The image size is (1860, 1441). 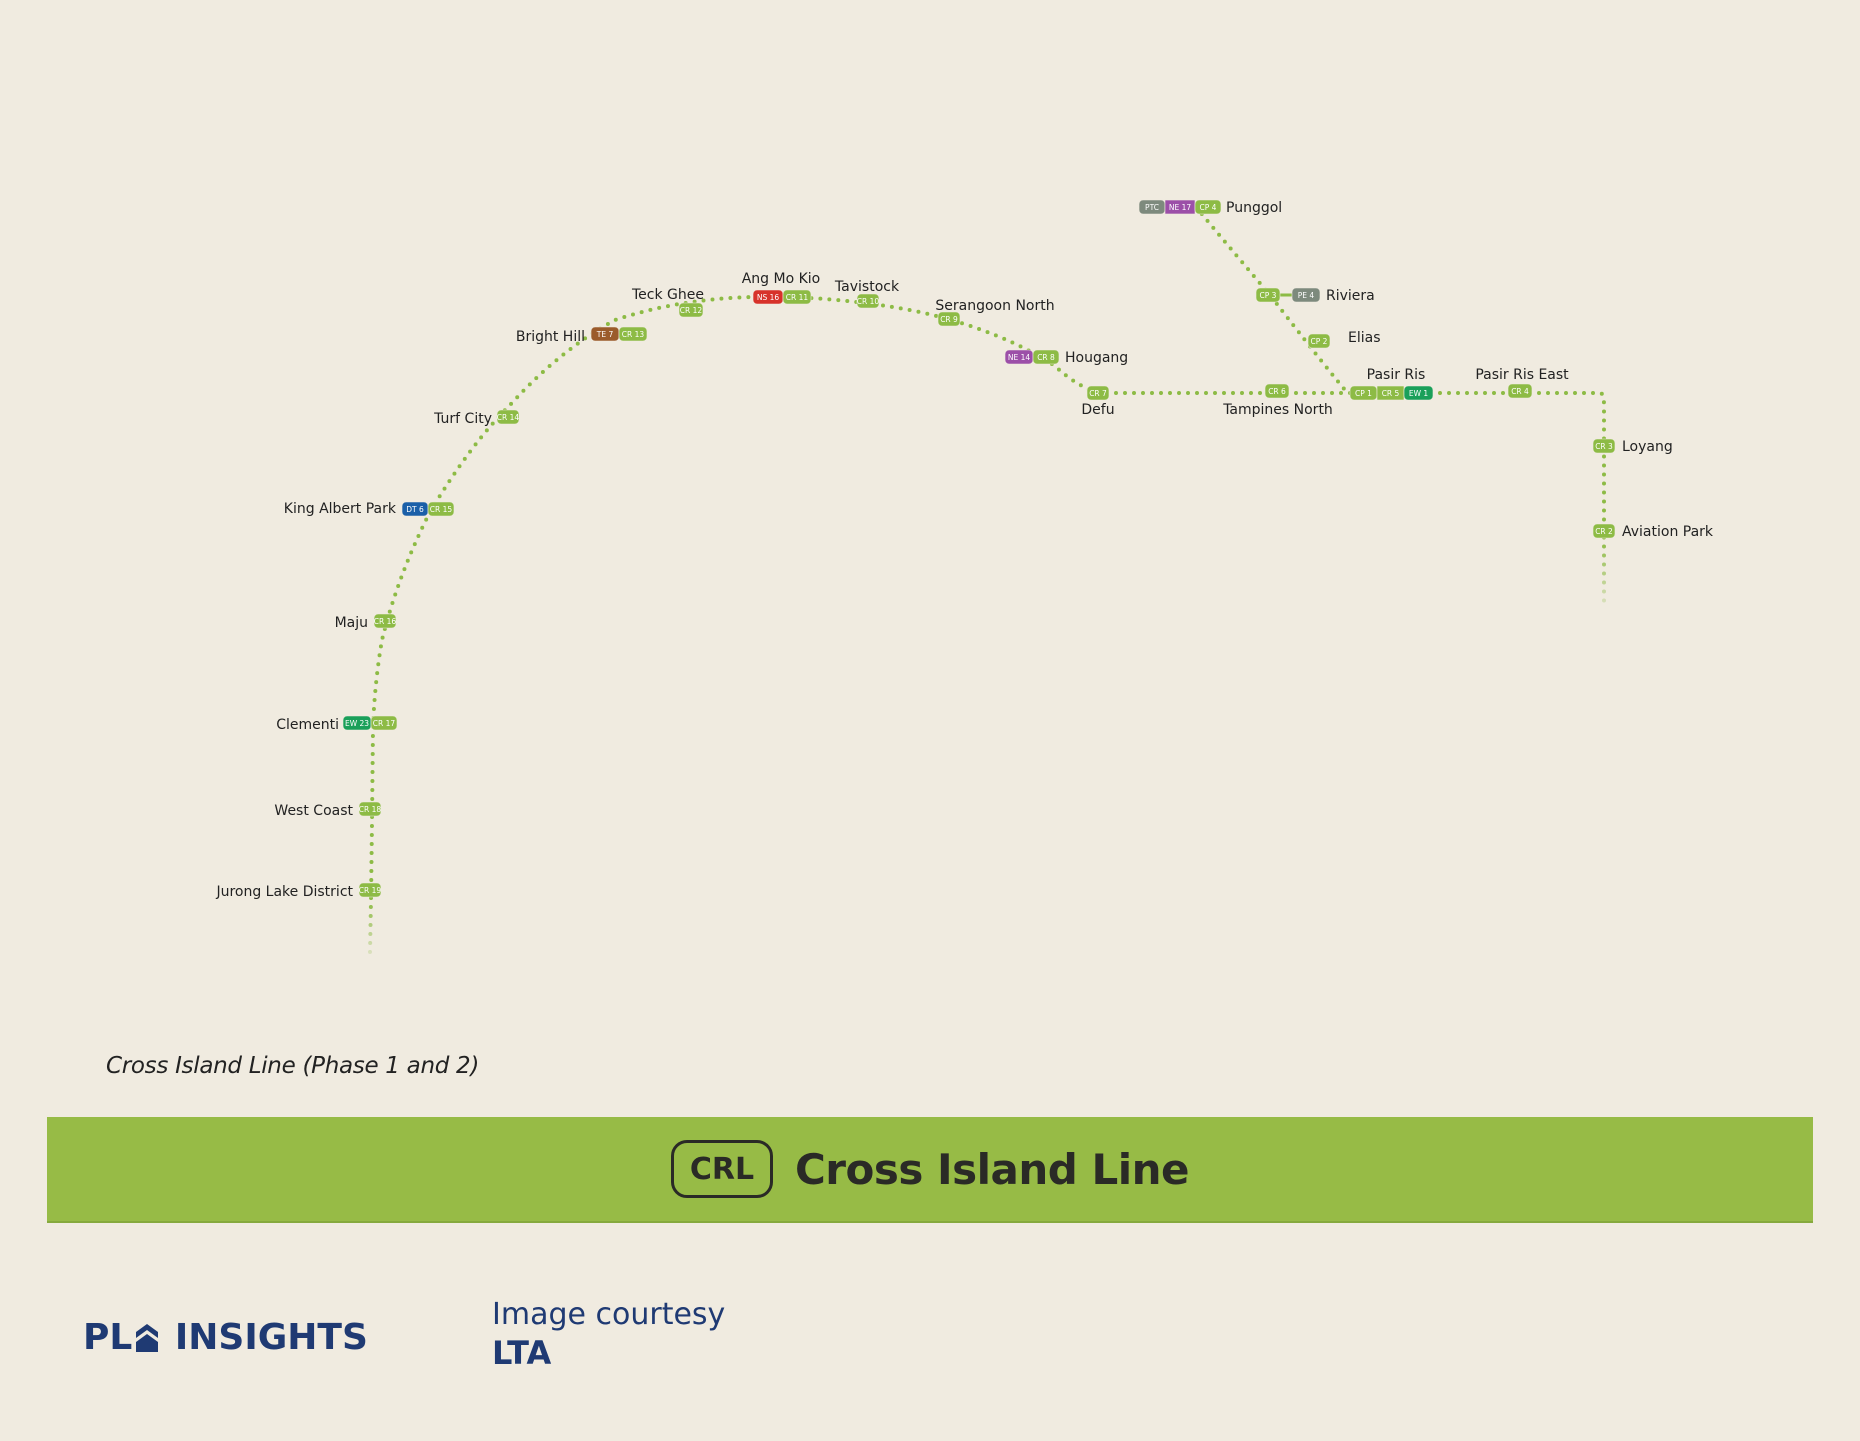 What do you see at coordinates (351, 623) in the screenshot?
I see `station-label-maju: Maju` at bounding box center [351, 623].